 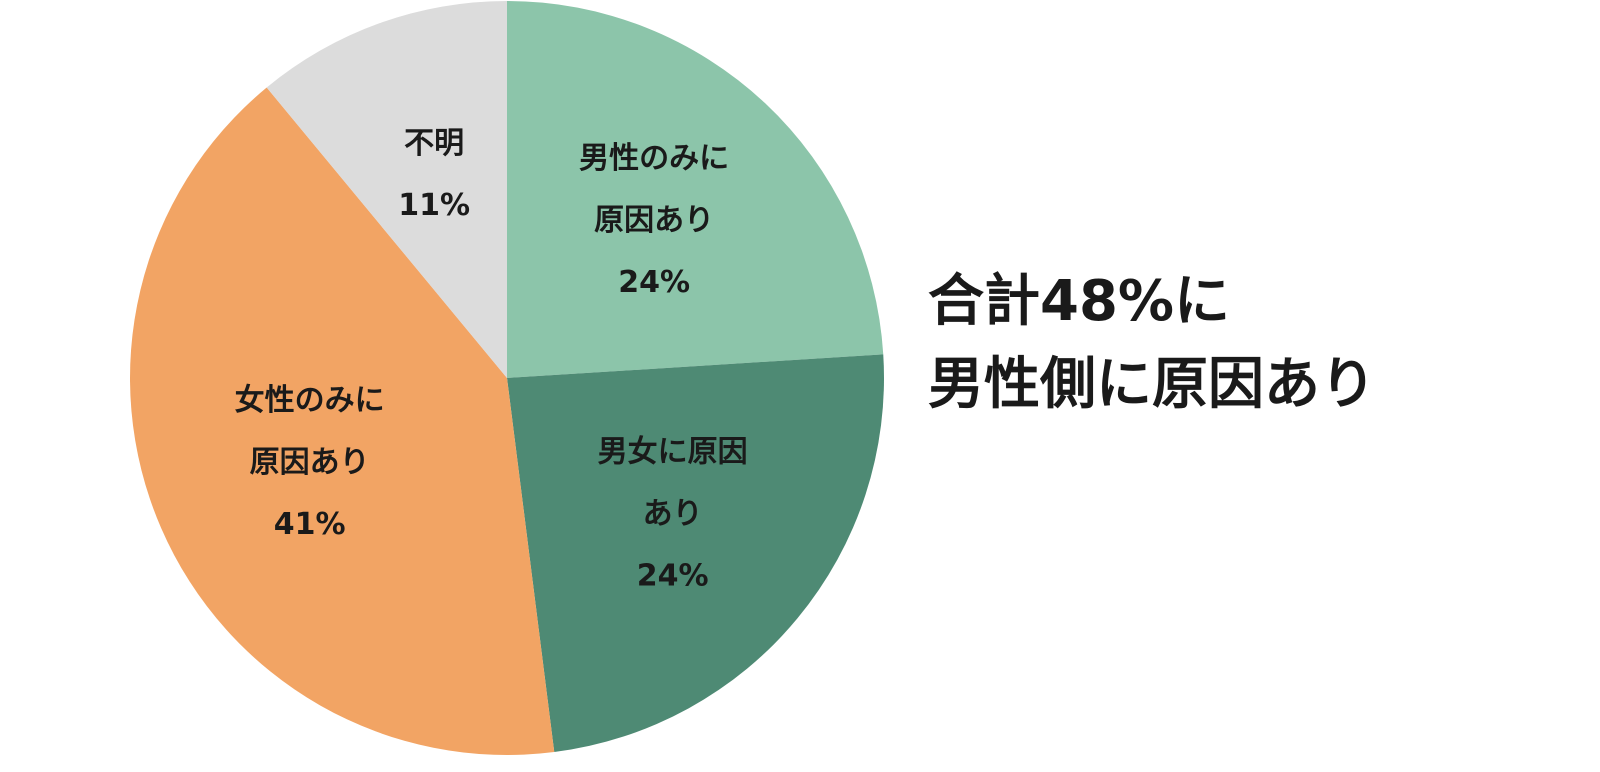 What do you see at coordinates (434, 143) in the screenshot?
I see `category-label: 不明` at bounding box center [434, 143].